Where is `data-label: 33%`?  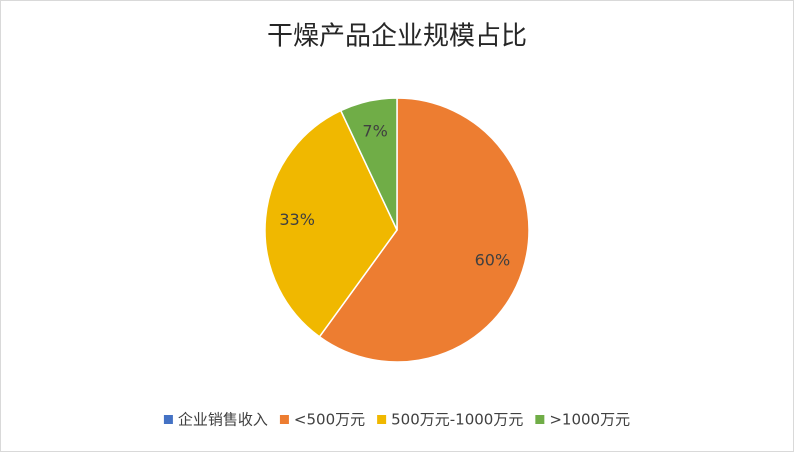
data-label: 33% is located at coordinates (297, 219).